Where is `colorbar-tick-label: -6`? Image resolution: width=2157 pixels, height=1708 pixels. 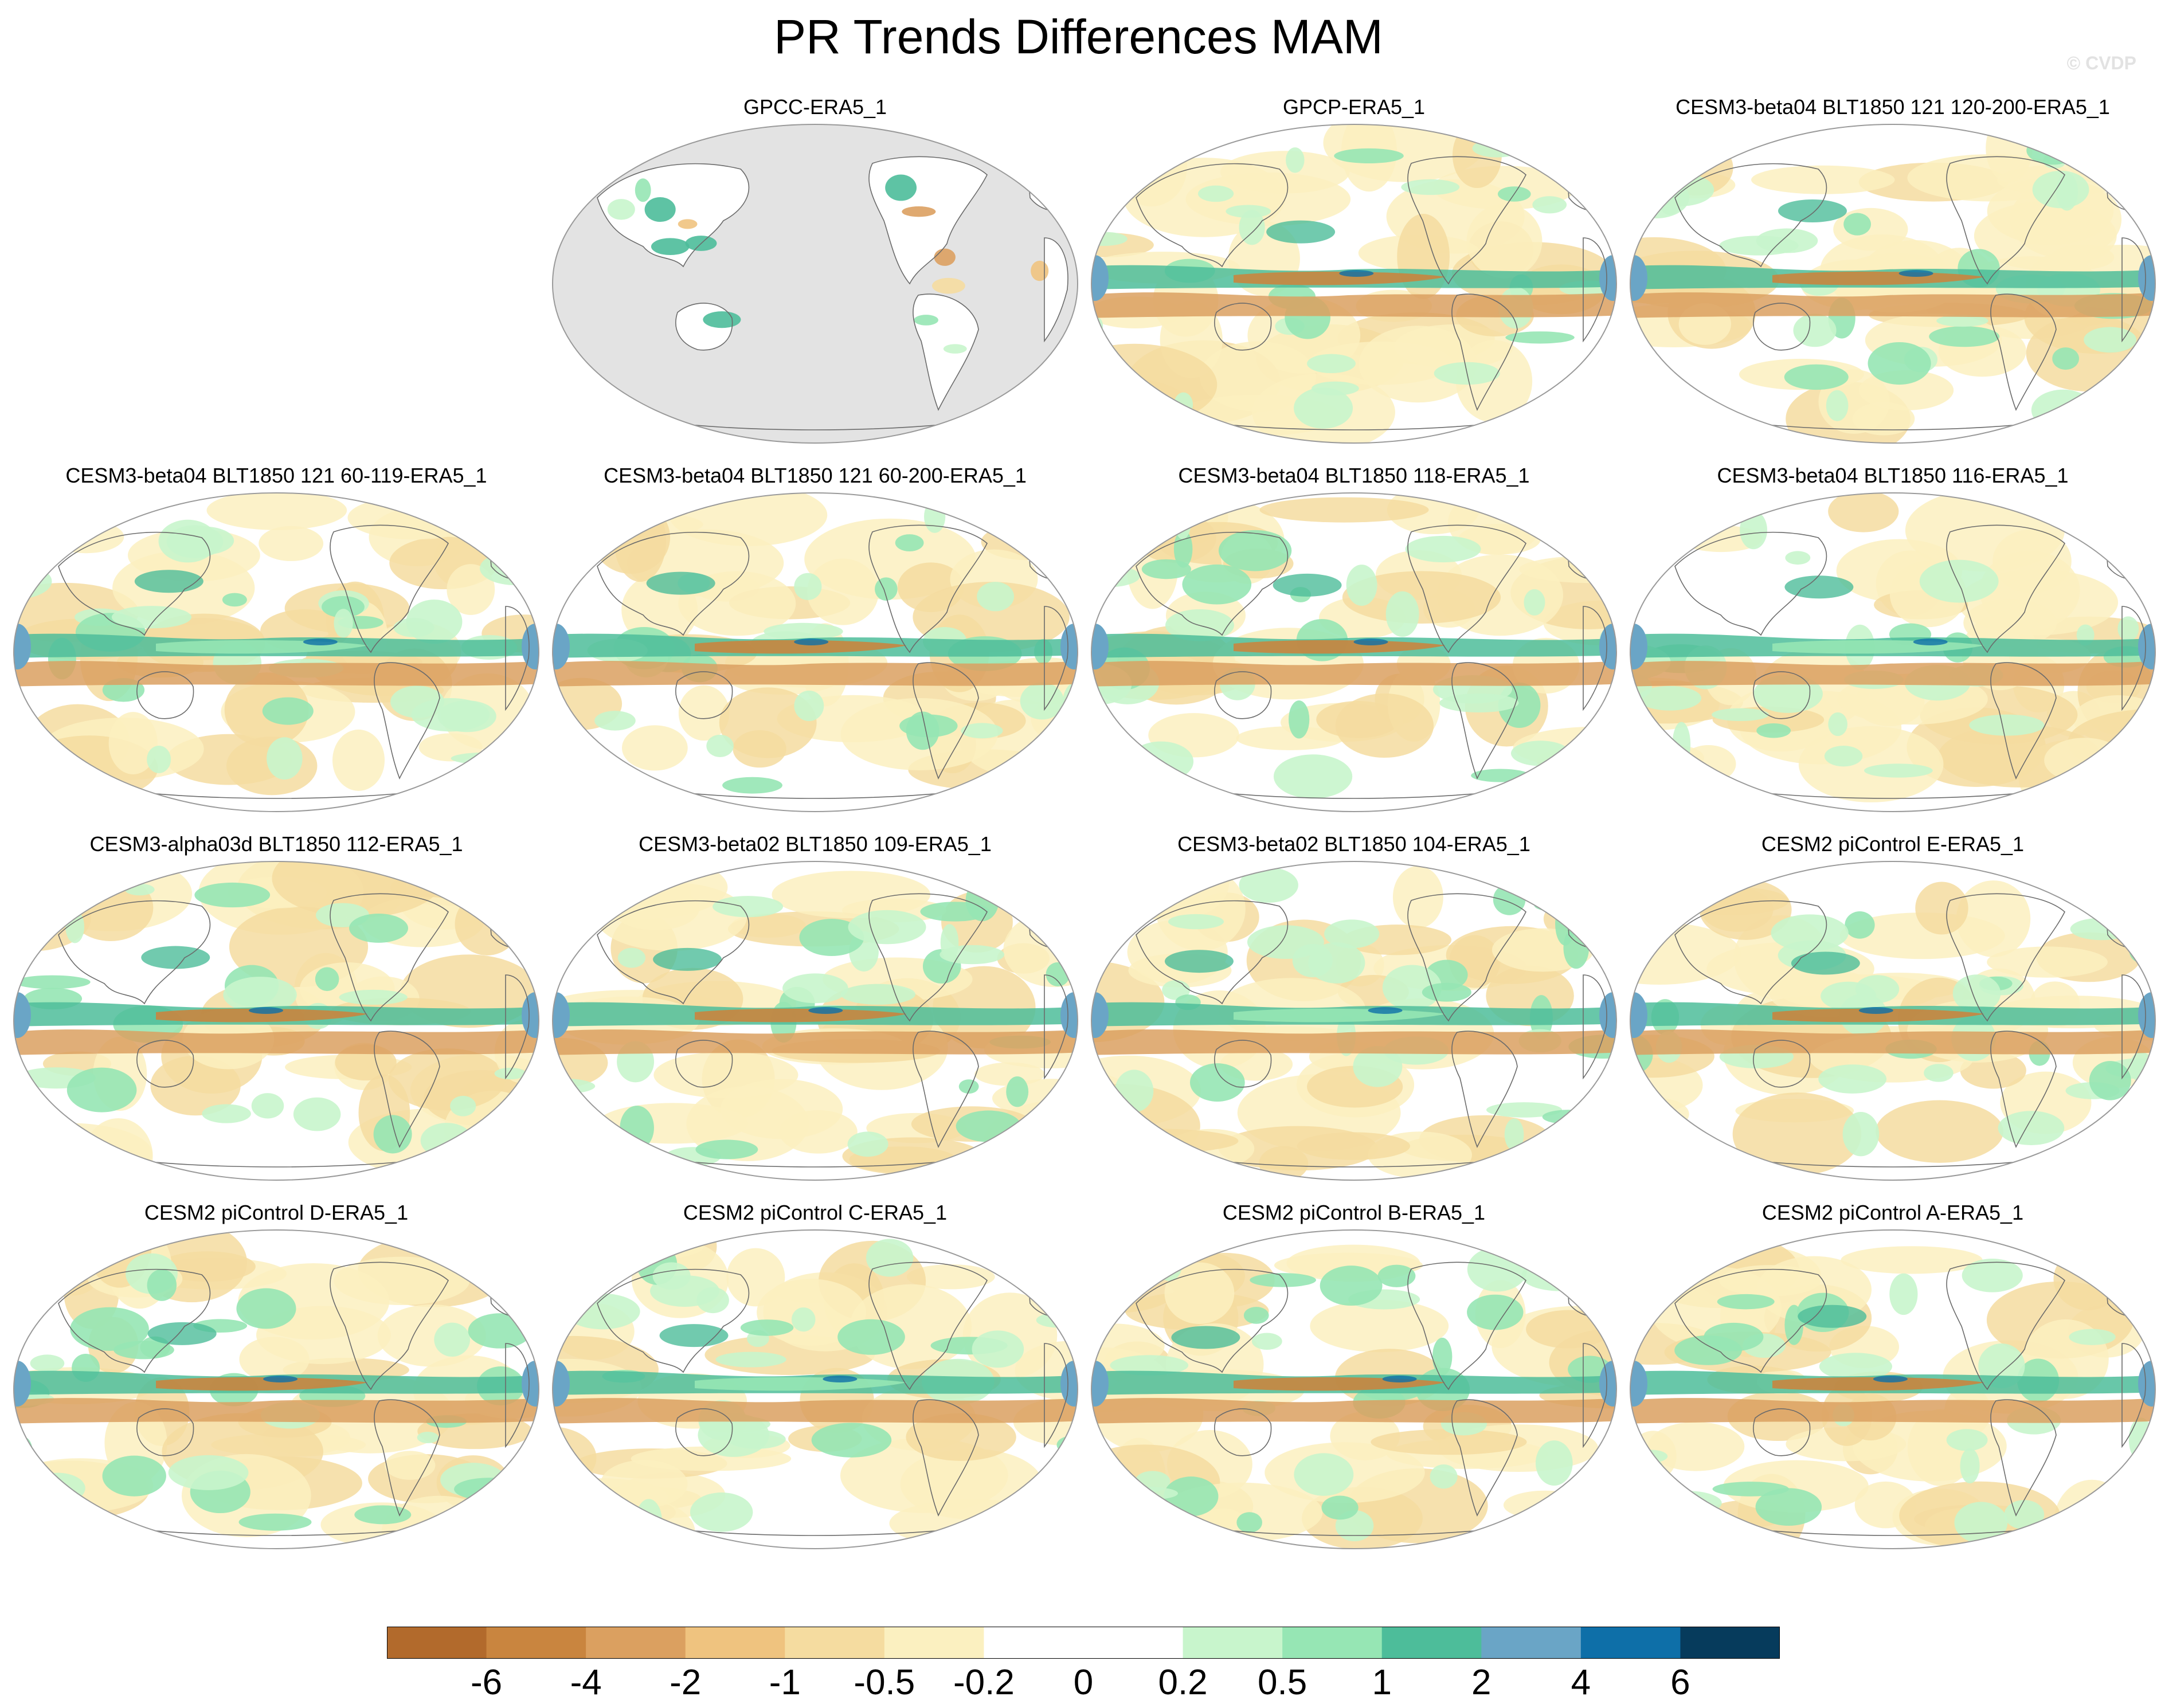 colorbar-tick-label: -6 is located at coordinates (486, 1682).